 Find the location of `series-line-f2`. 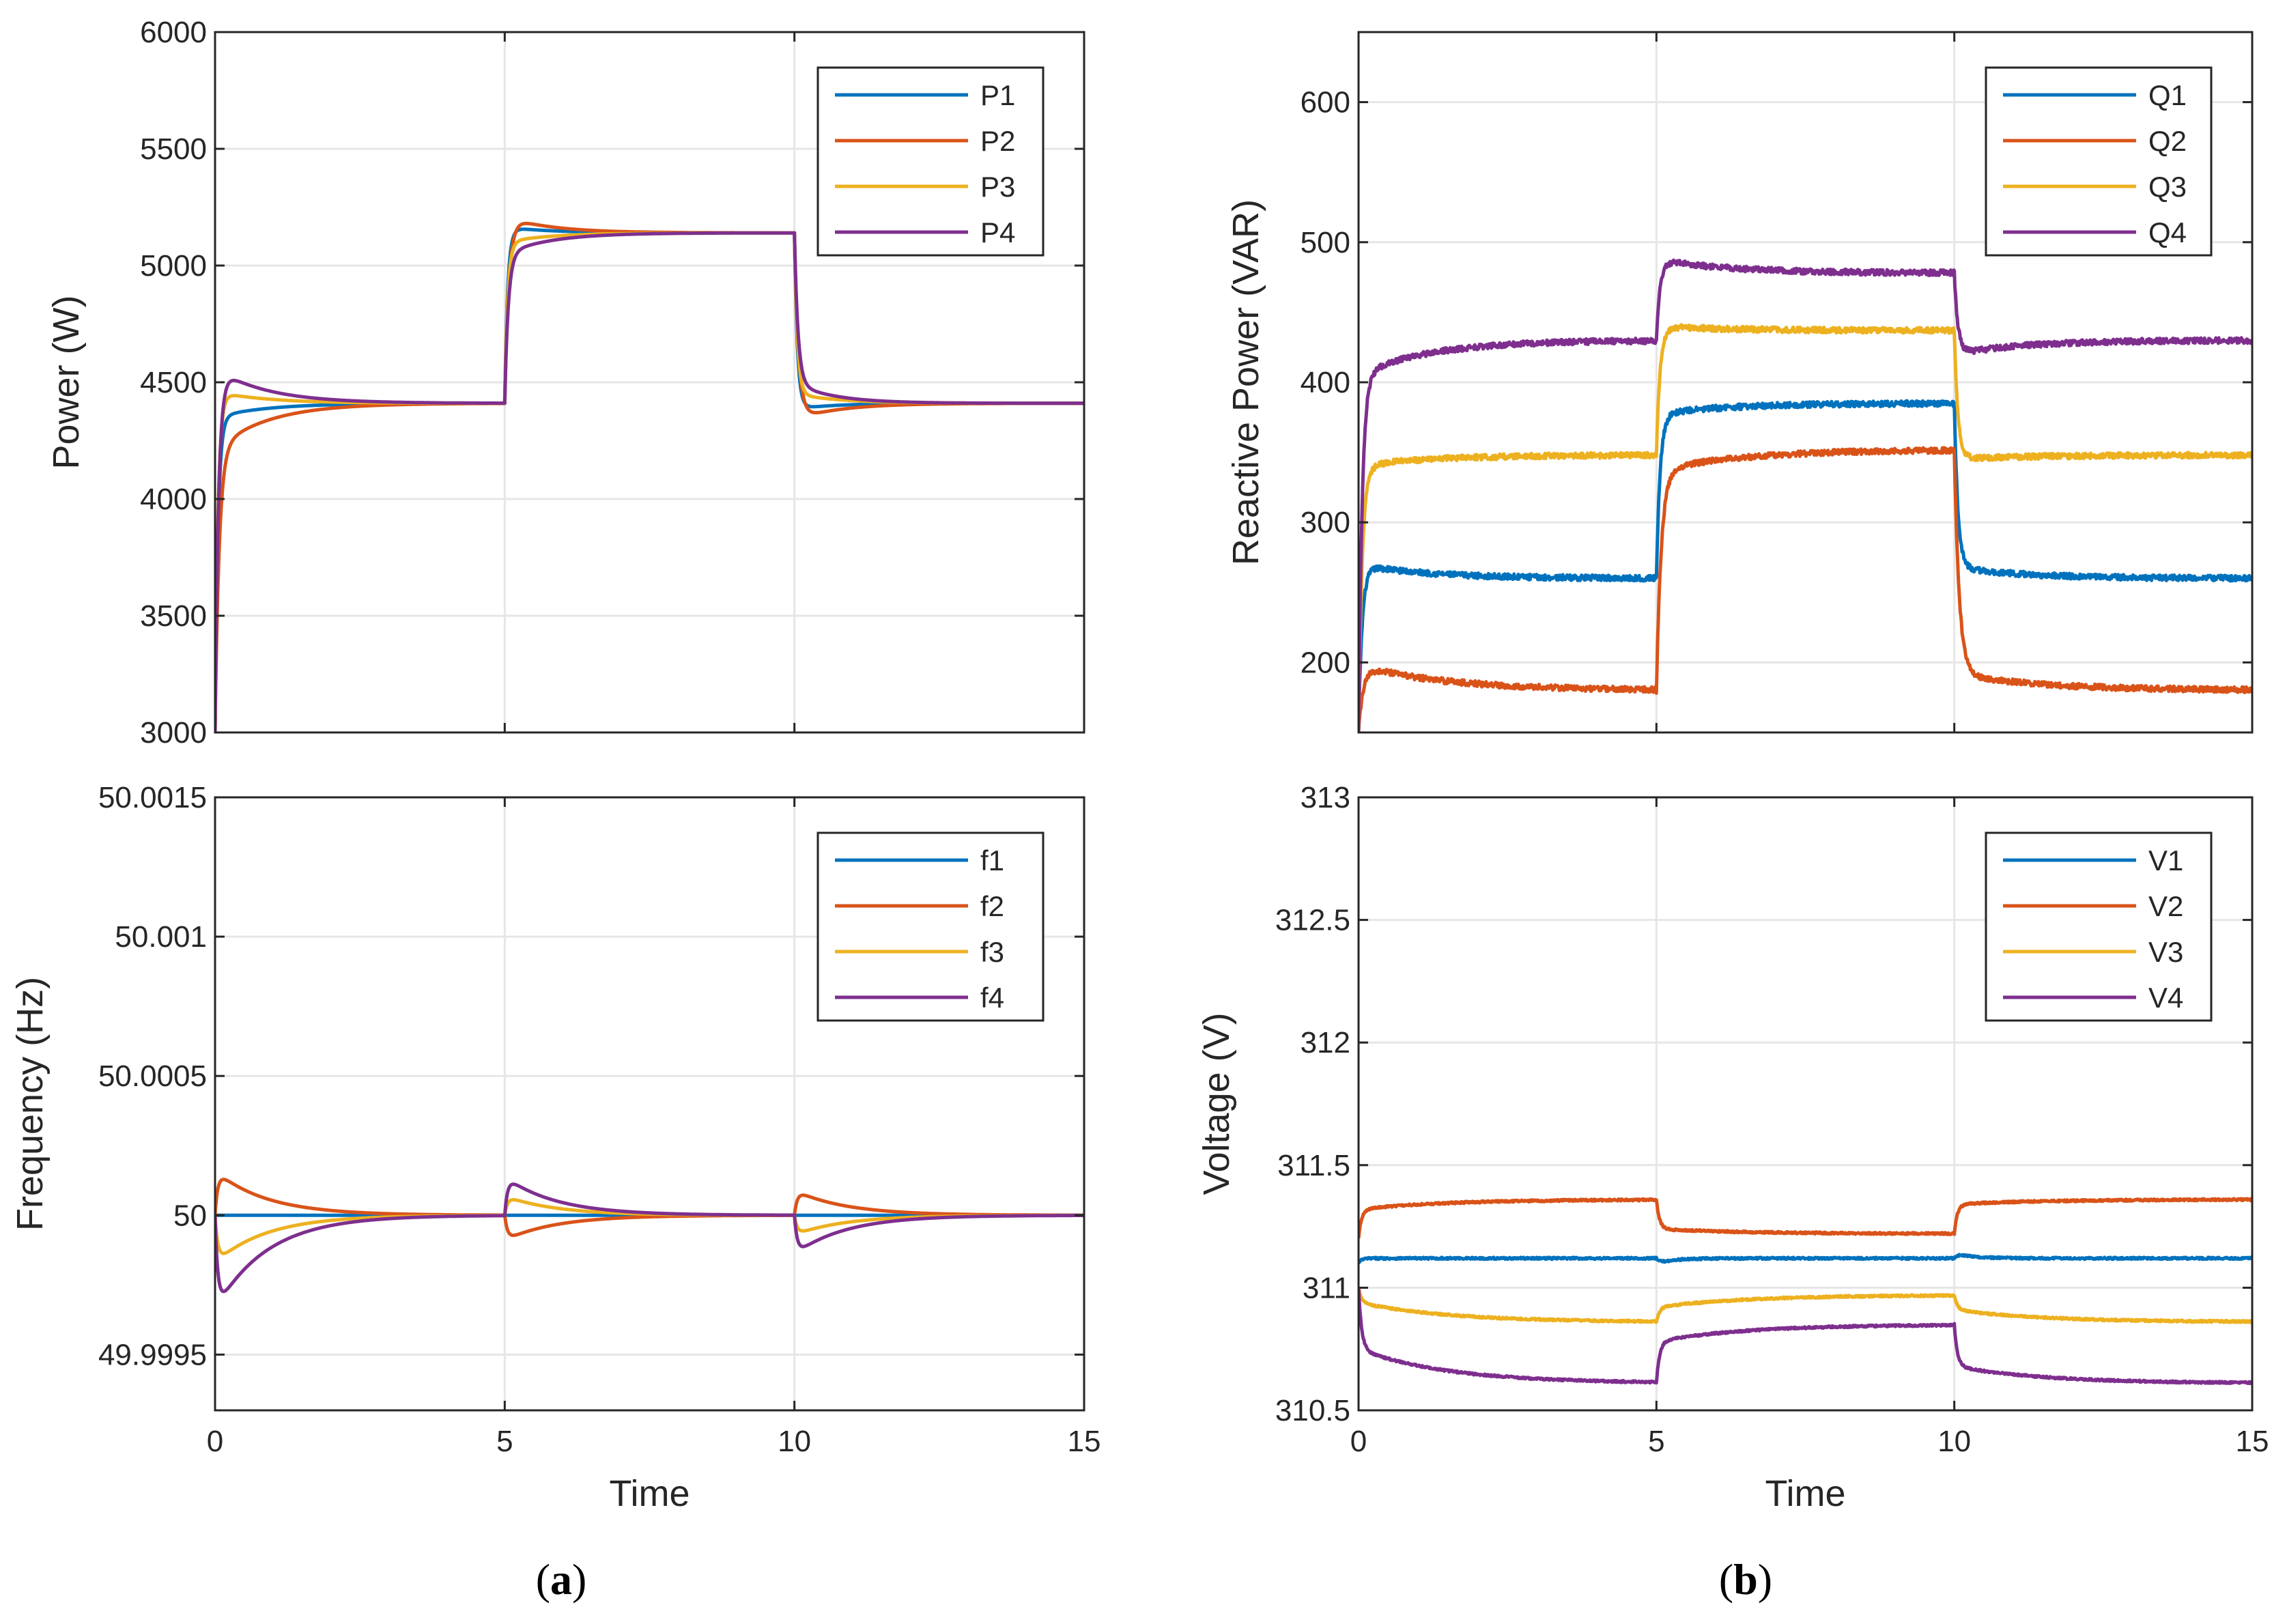

series-line-f2 is located at coordinates (649, 1208).